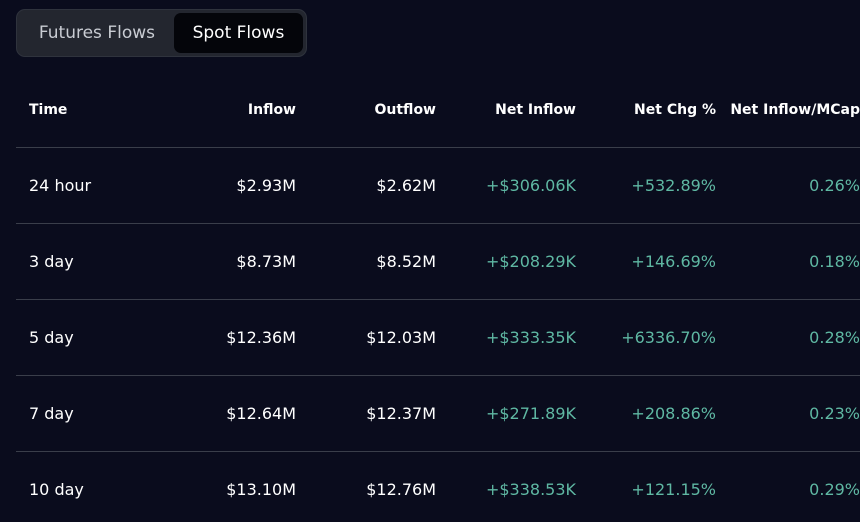  What do you see at coordinates (84, 185) in the screenshot?
I see `cell-time: 24 hour` at bounding box center [84, 185].